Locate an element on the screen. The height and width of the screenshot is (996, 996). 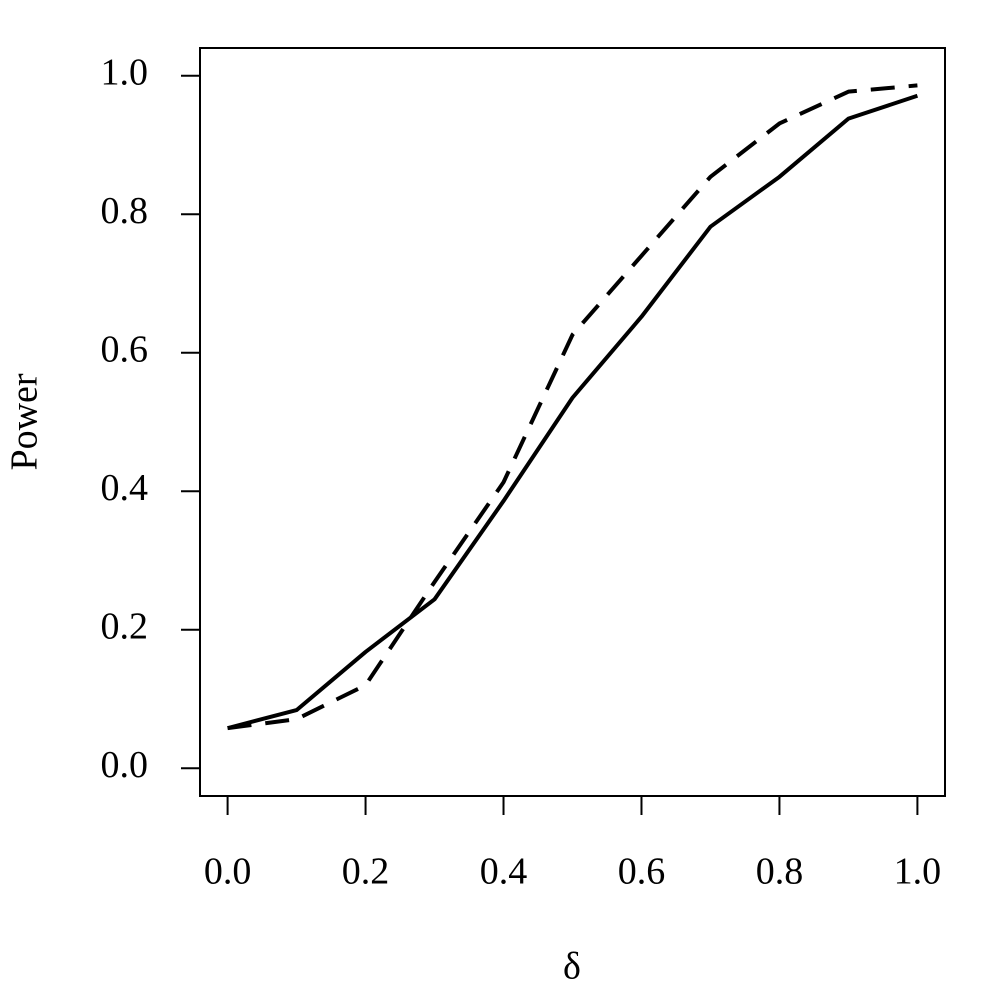
x-tick-label: 0.8 is located at coordinates (780, 872).